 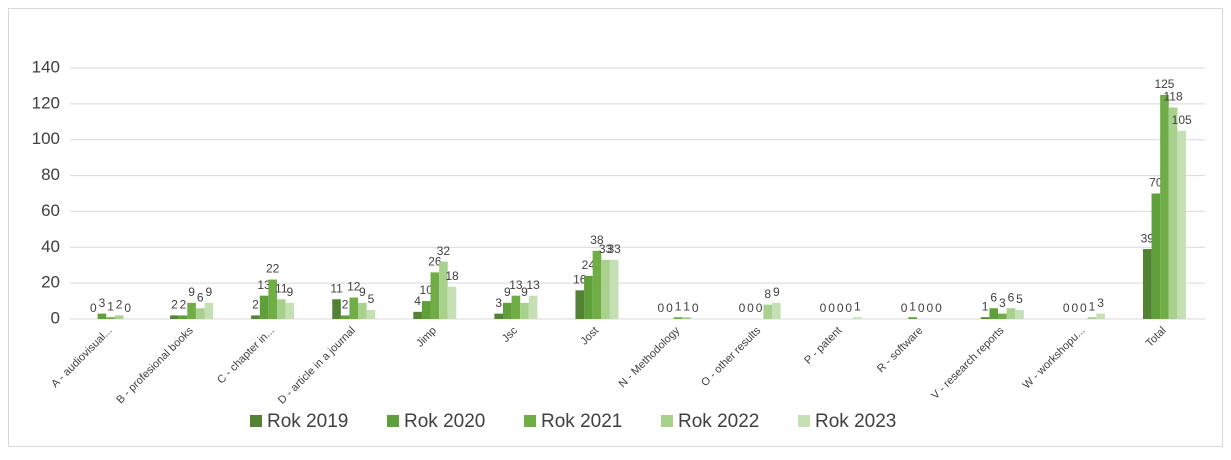 I want to click on legend-label: Rok 2019, so click(x=307, y=421).